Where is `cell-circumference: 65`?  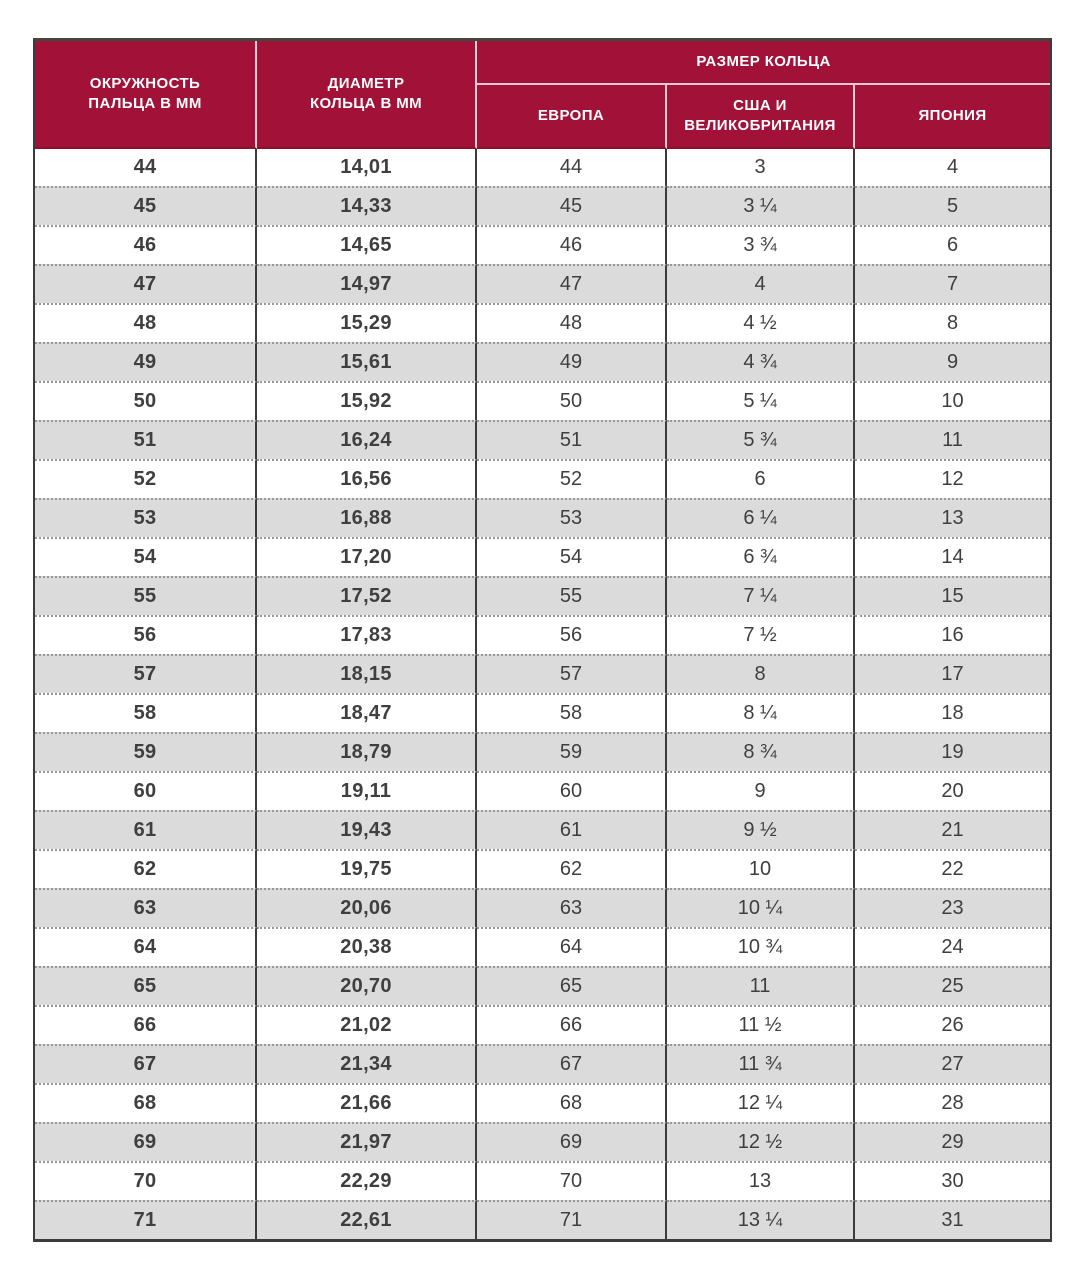
cell-circumference: 65 is located at coordinates (146, 985).